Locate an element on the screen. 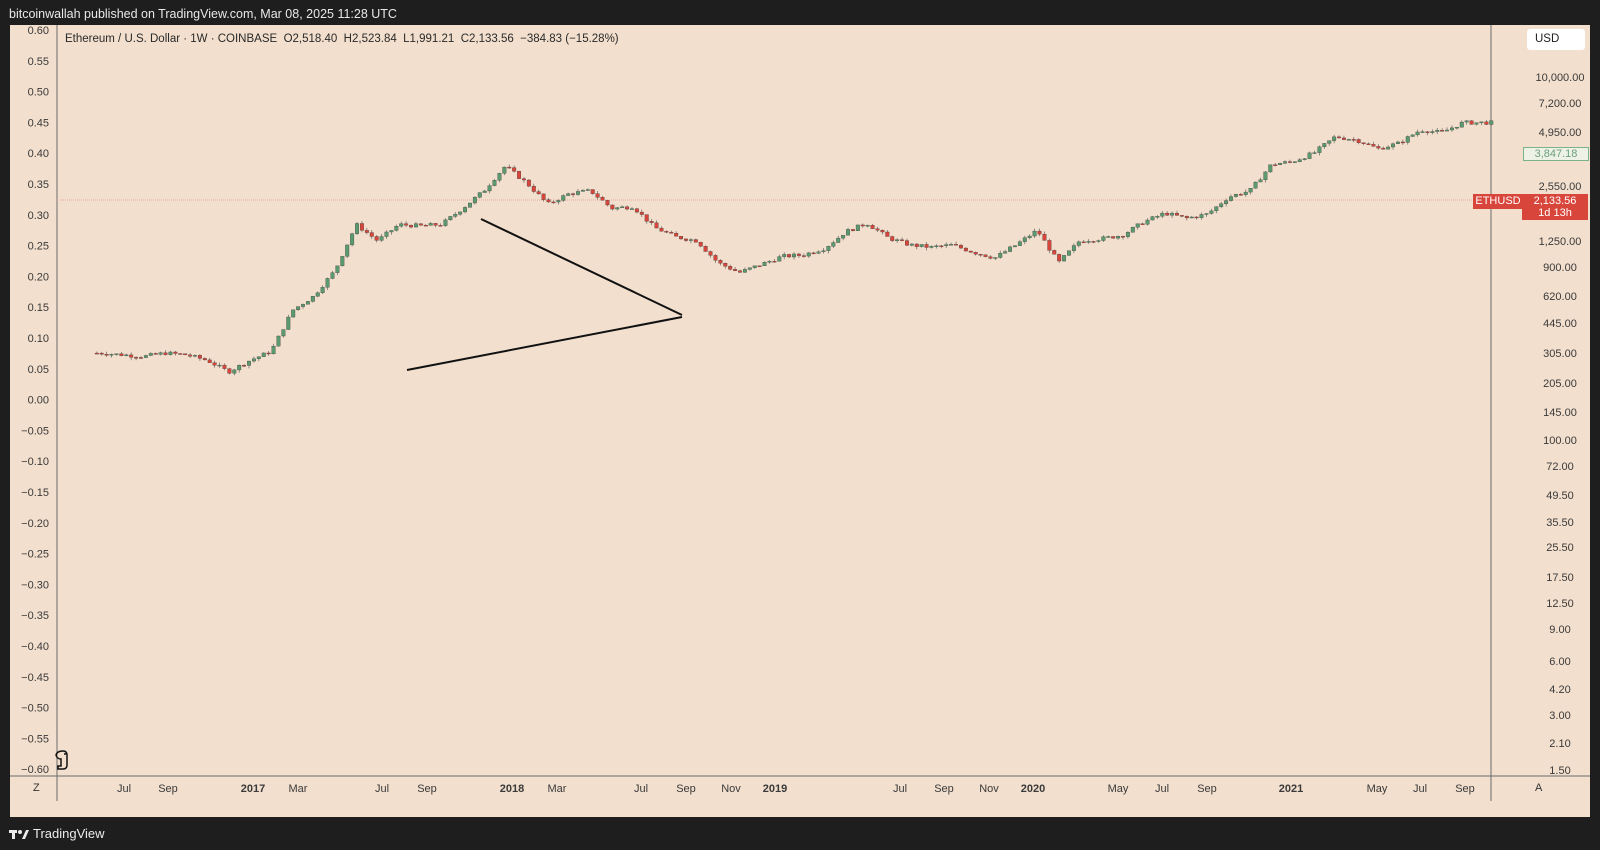  right-axis-label: 305.00 is located at coordinates (1560, 354).